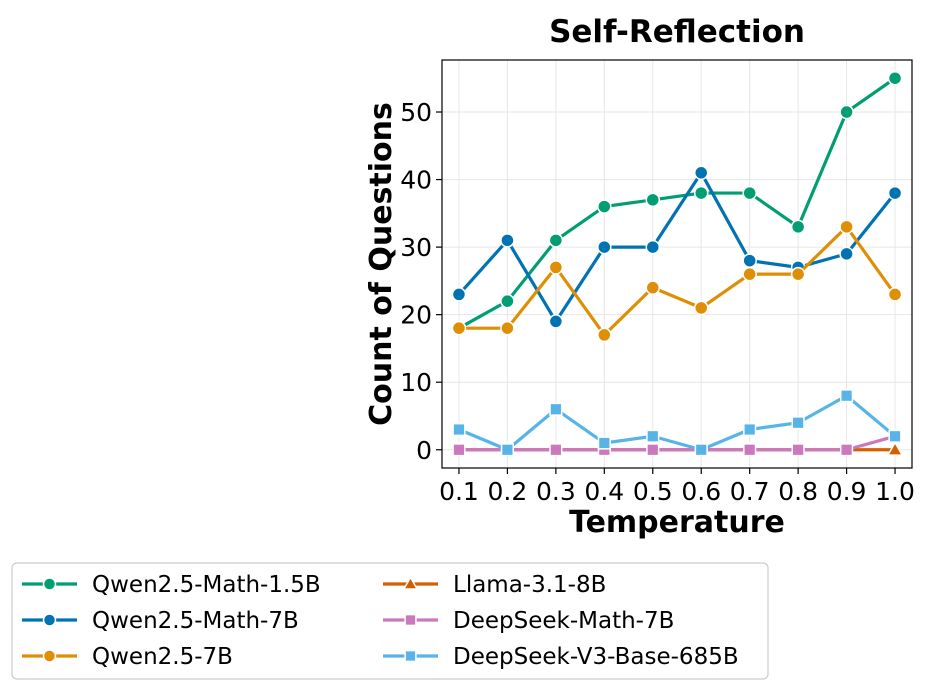  I want to click on x-tick-label: 0.6, so click(701, 491).